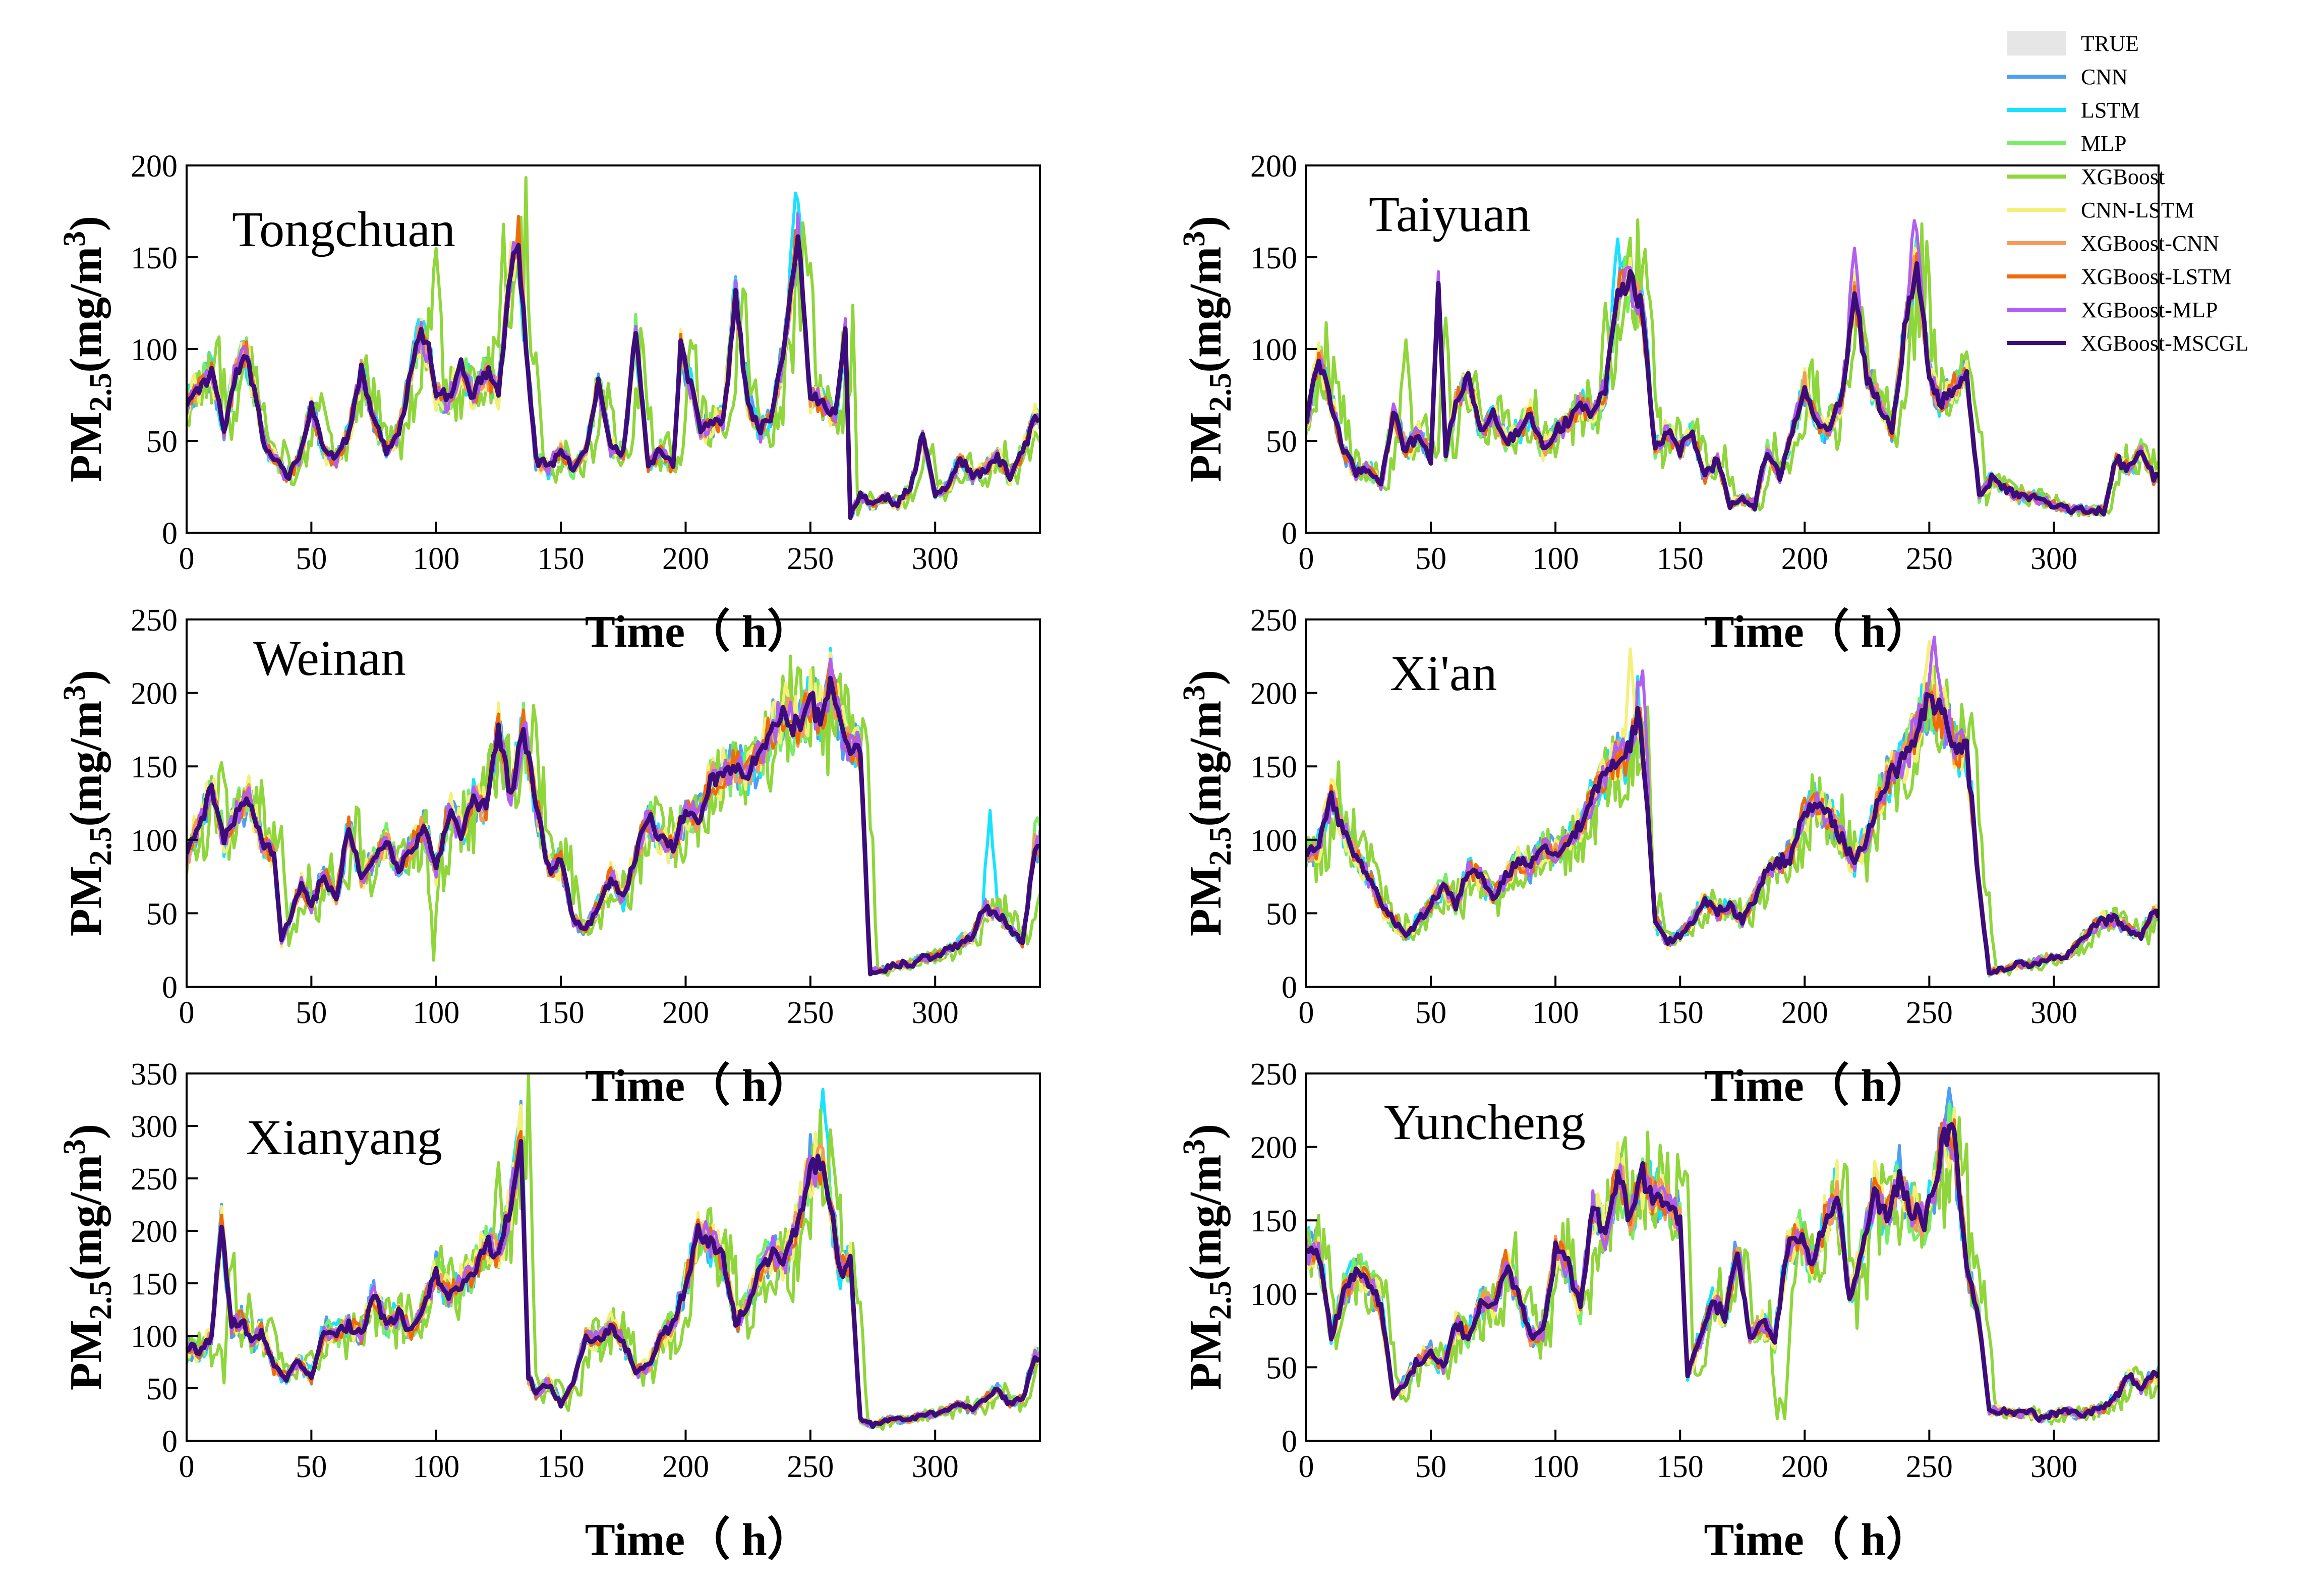 Image resolution: width=2324 pixels, height=1586 pixels. I want to click on legend-label: XGBoost-CNN, so click(2150, 243).